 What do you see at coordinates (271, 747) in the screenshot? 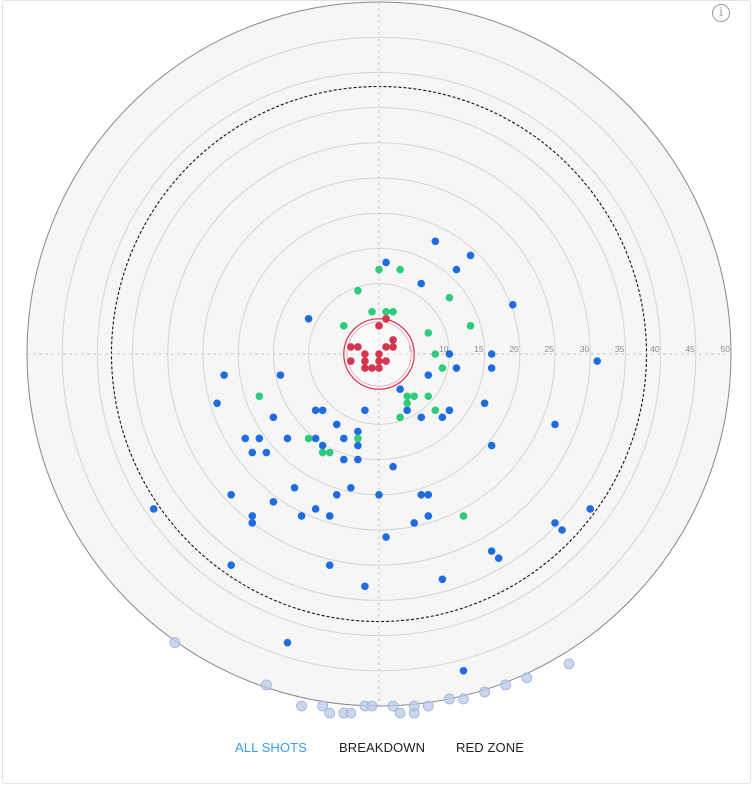
I see `tab-all-shots: ALL SHOTS` at bounding box center [271, 747].